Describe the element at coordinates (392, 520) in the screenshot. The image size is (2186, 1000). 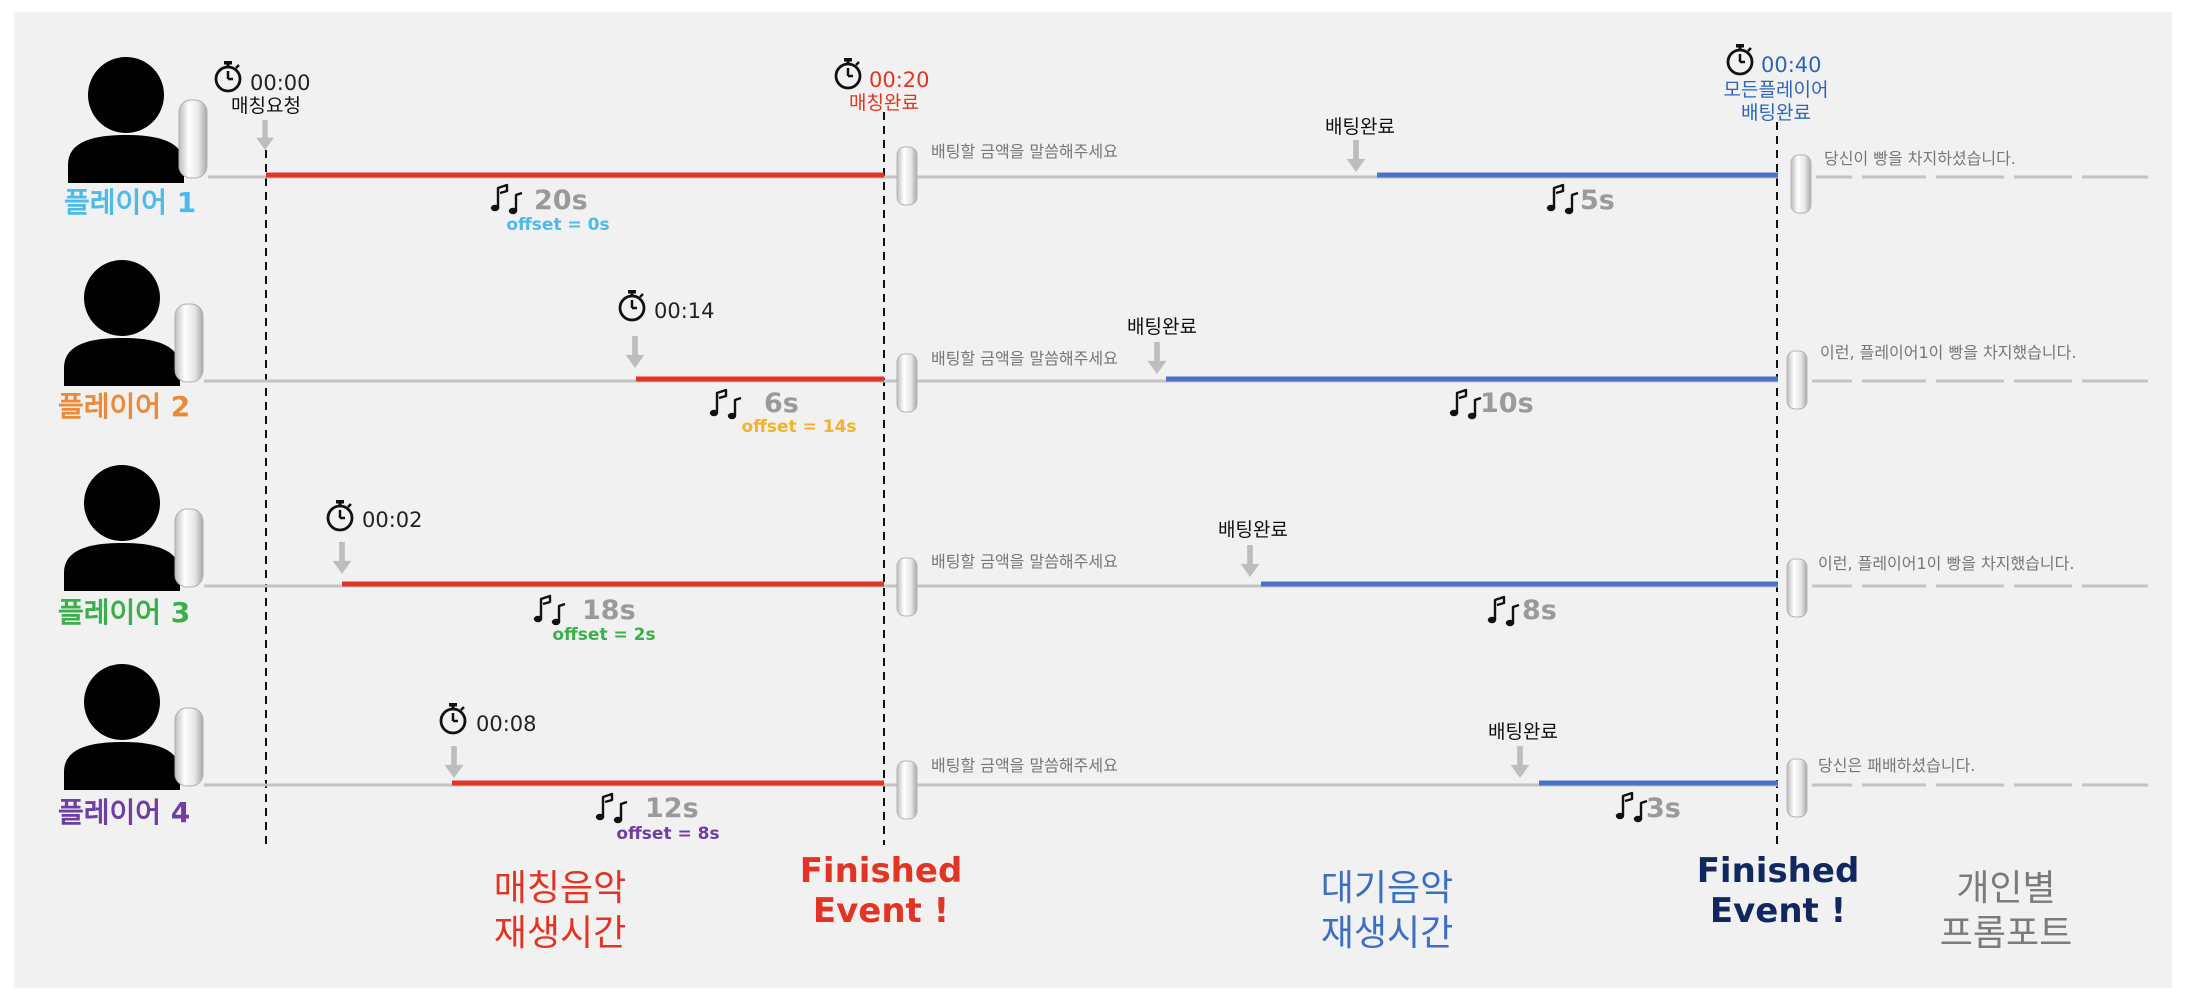
I see `join-time: 00:02` at that location.